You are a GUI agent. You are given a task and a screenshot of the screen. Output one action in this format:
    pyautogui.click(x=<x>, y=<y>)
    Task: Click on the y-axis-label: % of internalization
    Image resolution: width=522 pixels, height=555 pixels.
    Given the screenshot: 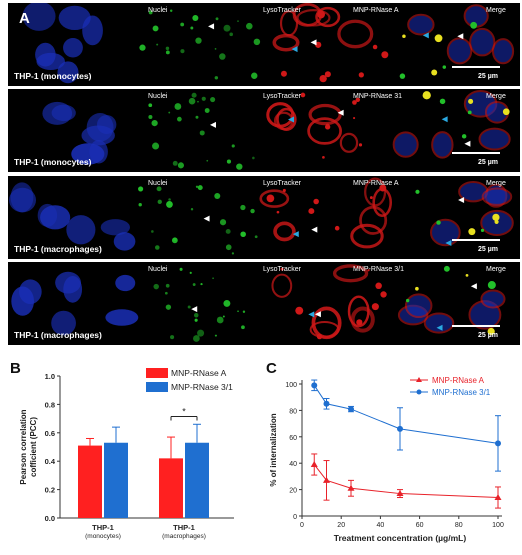 What is the action you would take?
    pyautogui.click(x=273, y=449)
    